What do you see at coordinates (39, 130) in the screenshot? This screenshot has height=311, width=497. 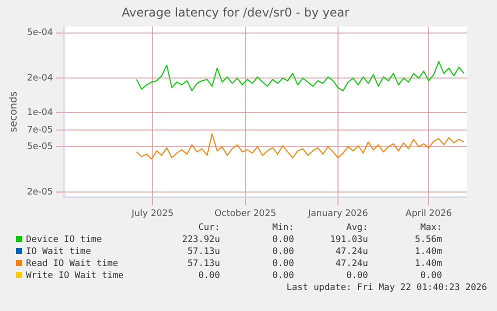 I see `y-tick-label: 7e-05` at bounding box center [39, 130].